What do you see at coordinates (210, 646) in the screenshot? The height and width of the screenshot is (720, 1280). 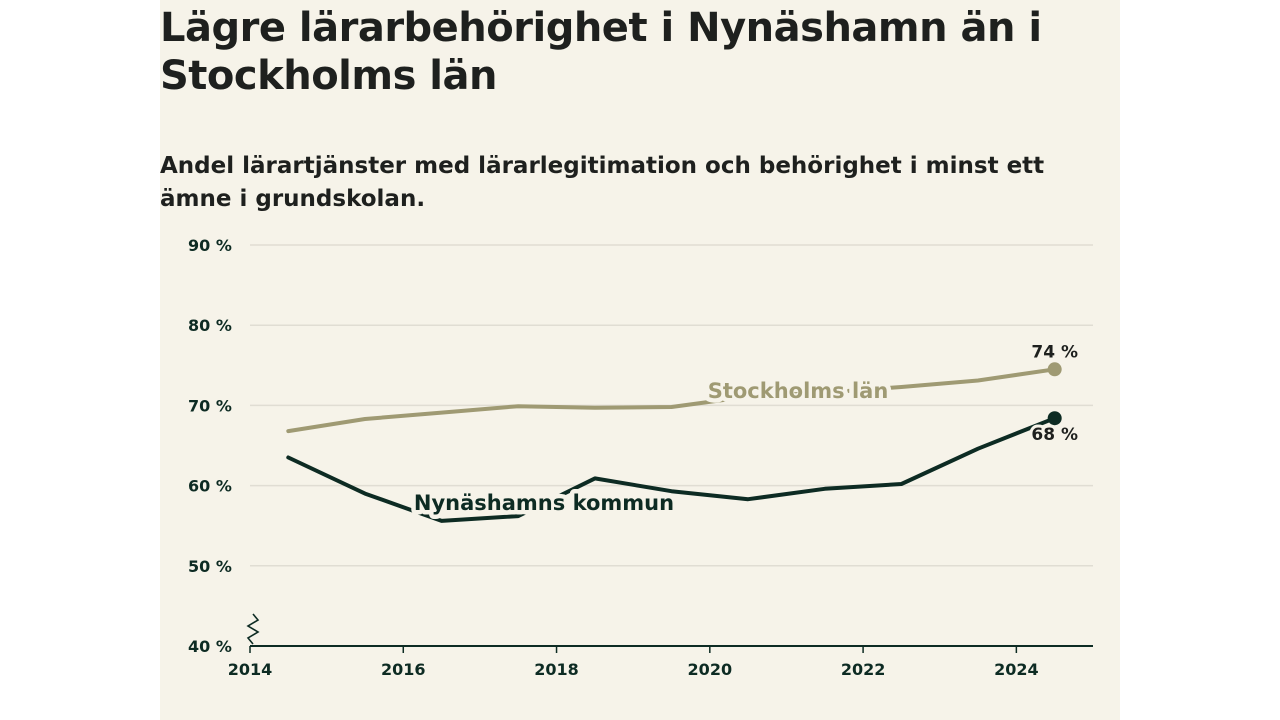 I see `y-tick-label: 40 %` at bounding box center [210, 646].